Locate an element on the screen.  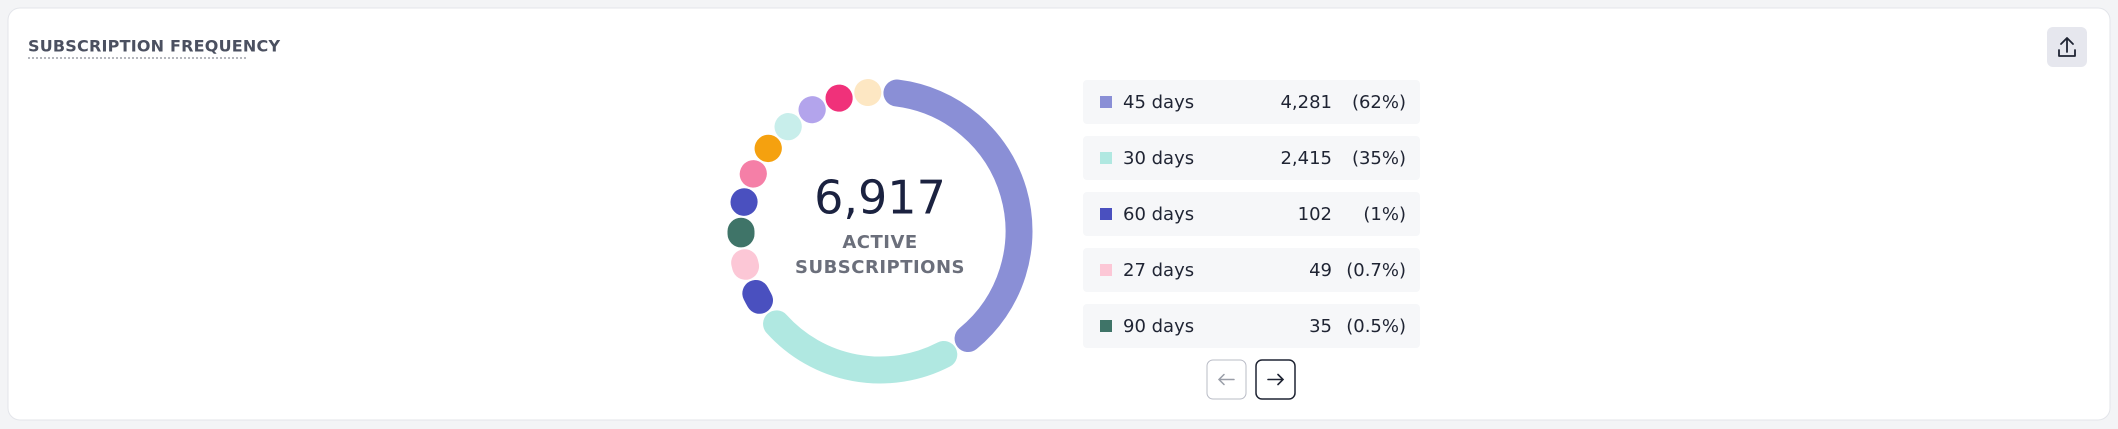
center-label: ACTIVE is located at coordinates (879, 242).